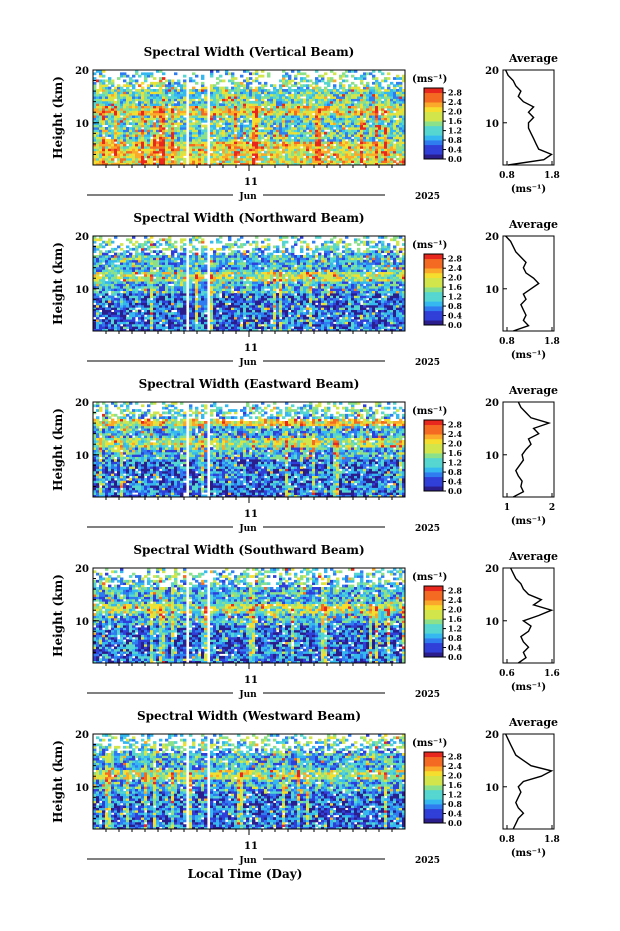 The width and height of the screenshot is (620, 931). I want to click on panel-title: Spectral Width (Vertical Beam), so click(249, 52).